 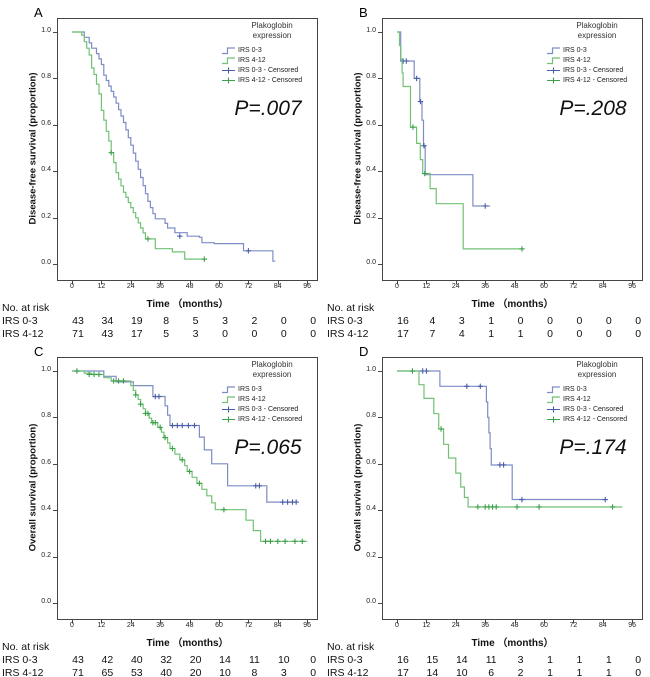 What do you see at coordinates (46, 601) in the screenshot?
I see `y-tick-label: 0.0` at bounding box center [46, 601].